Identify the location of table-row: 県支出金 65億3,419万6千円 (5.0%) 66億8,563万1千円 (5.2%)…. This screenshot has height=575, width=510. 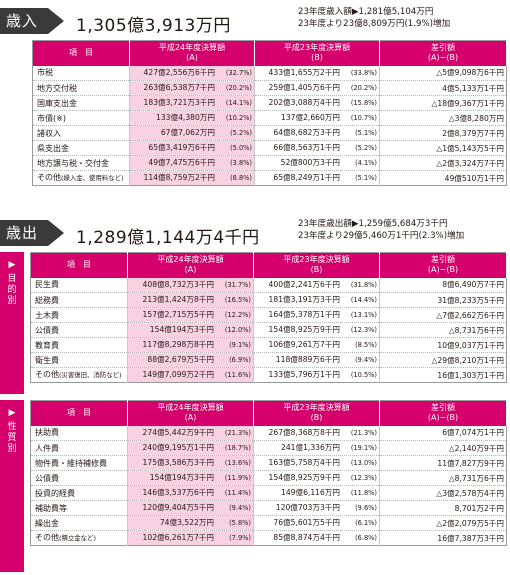
(269, 148).